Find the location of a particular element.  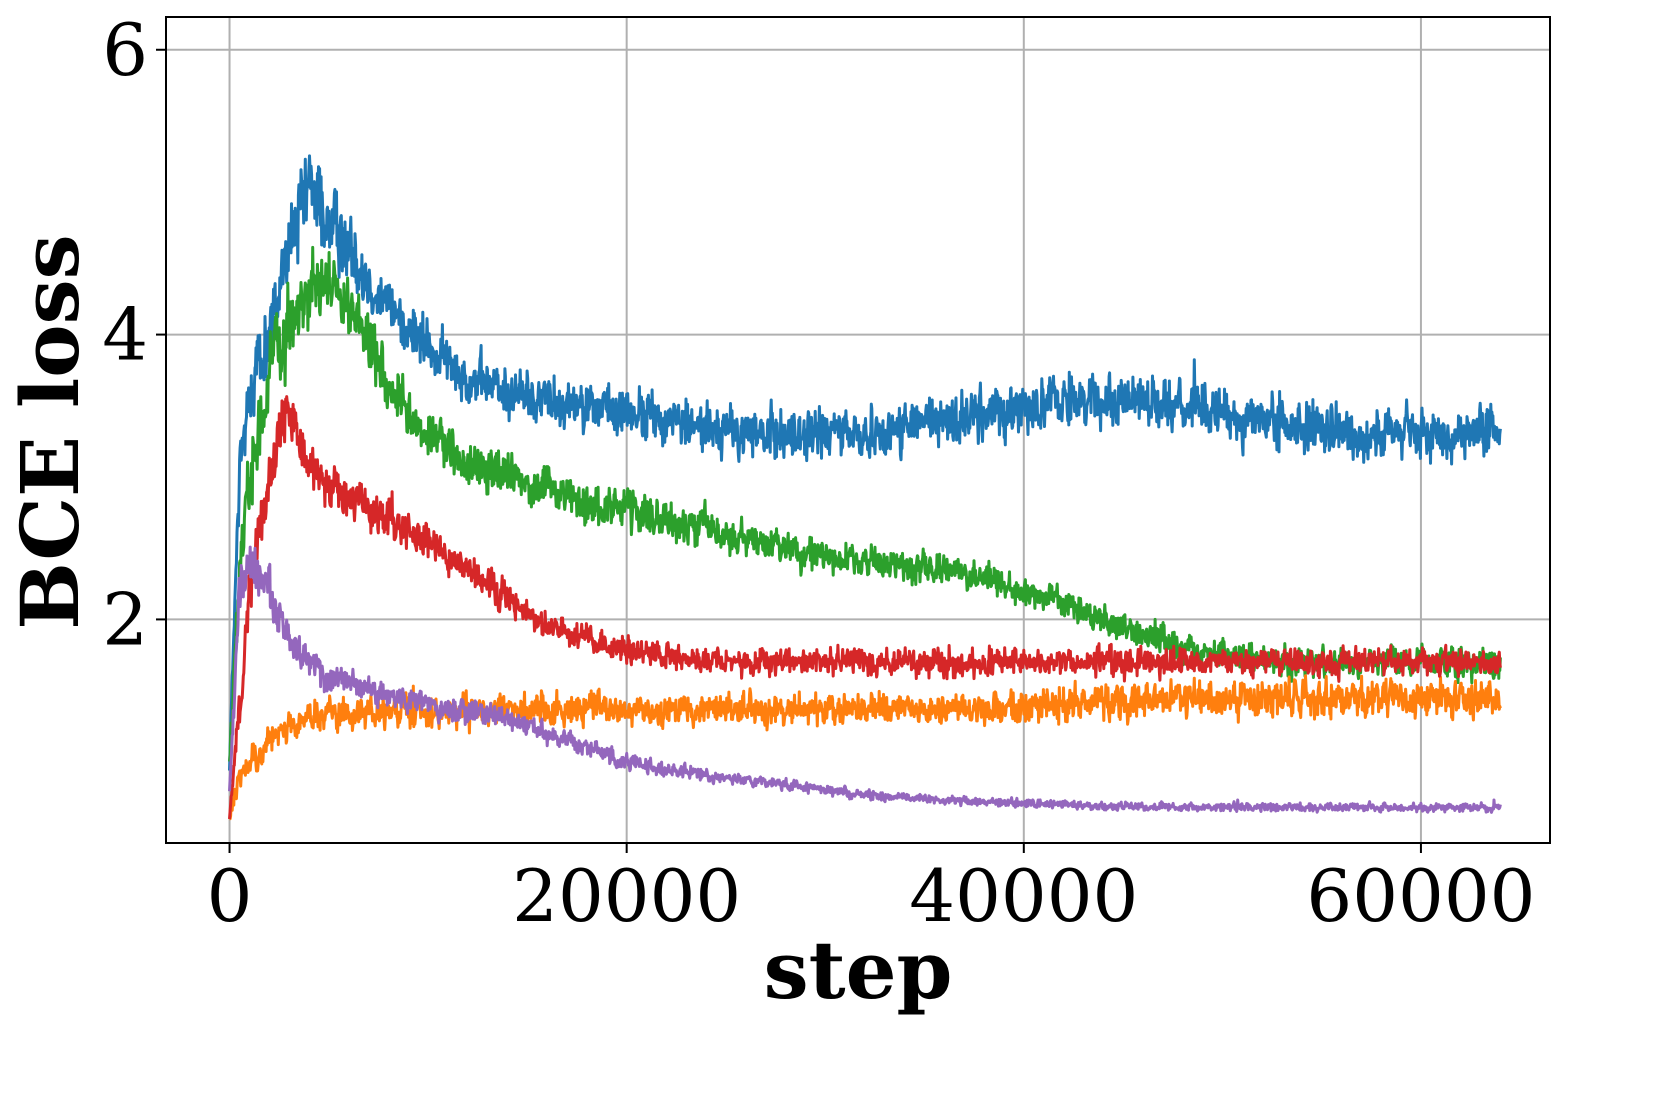

y-tick-label: 2 is located at coordinates (125, 619).